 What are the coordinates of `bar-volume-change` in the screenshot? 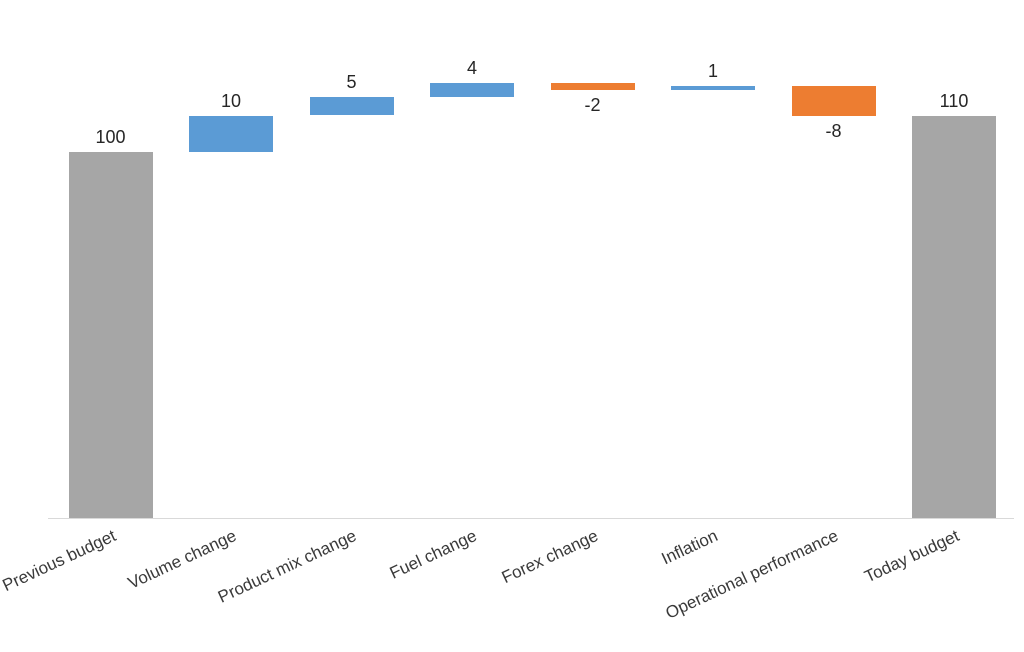 It's located at (231, 134).